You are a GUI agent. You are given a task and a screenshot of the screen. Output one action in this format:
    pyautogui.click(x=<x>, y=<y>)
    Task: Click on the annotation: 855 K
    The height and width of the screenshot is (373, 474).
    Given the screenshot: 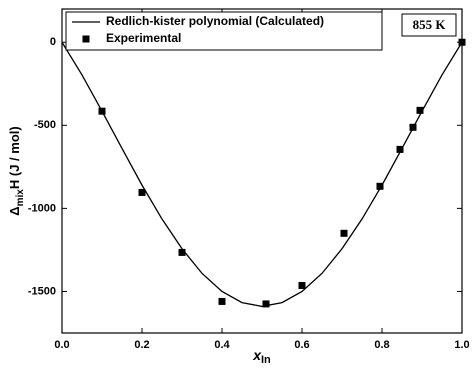 What is the action you would take?
    pyautogui.click(x=430, y=24)
    